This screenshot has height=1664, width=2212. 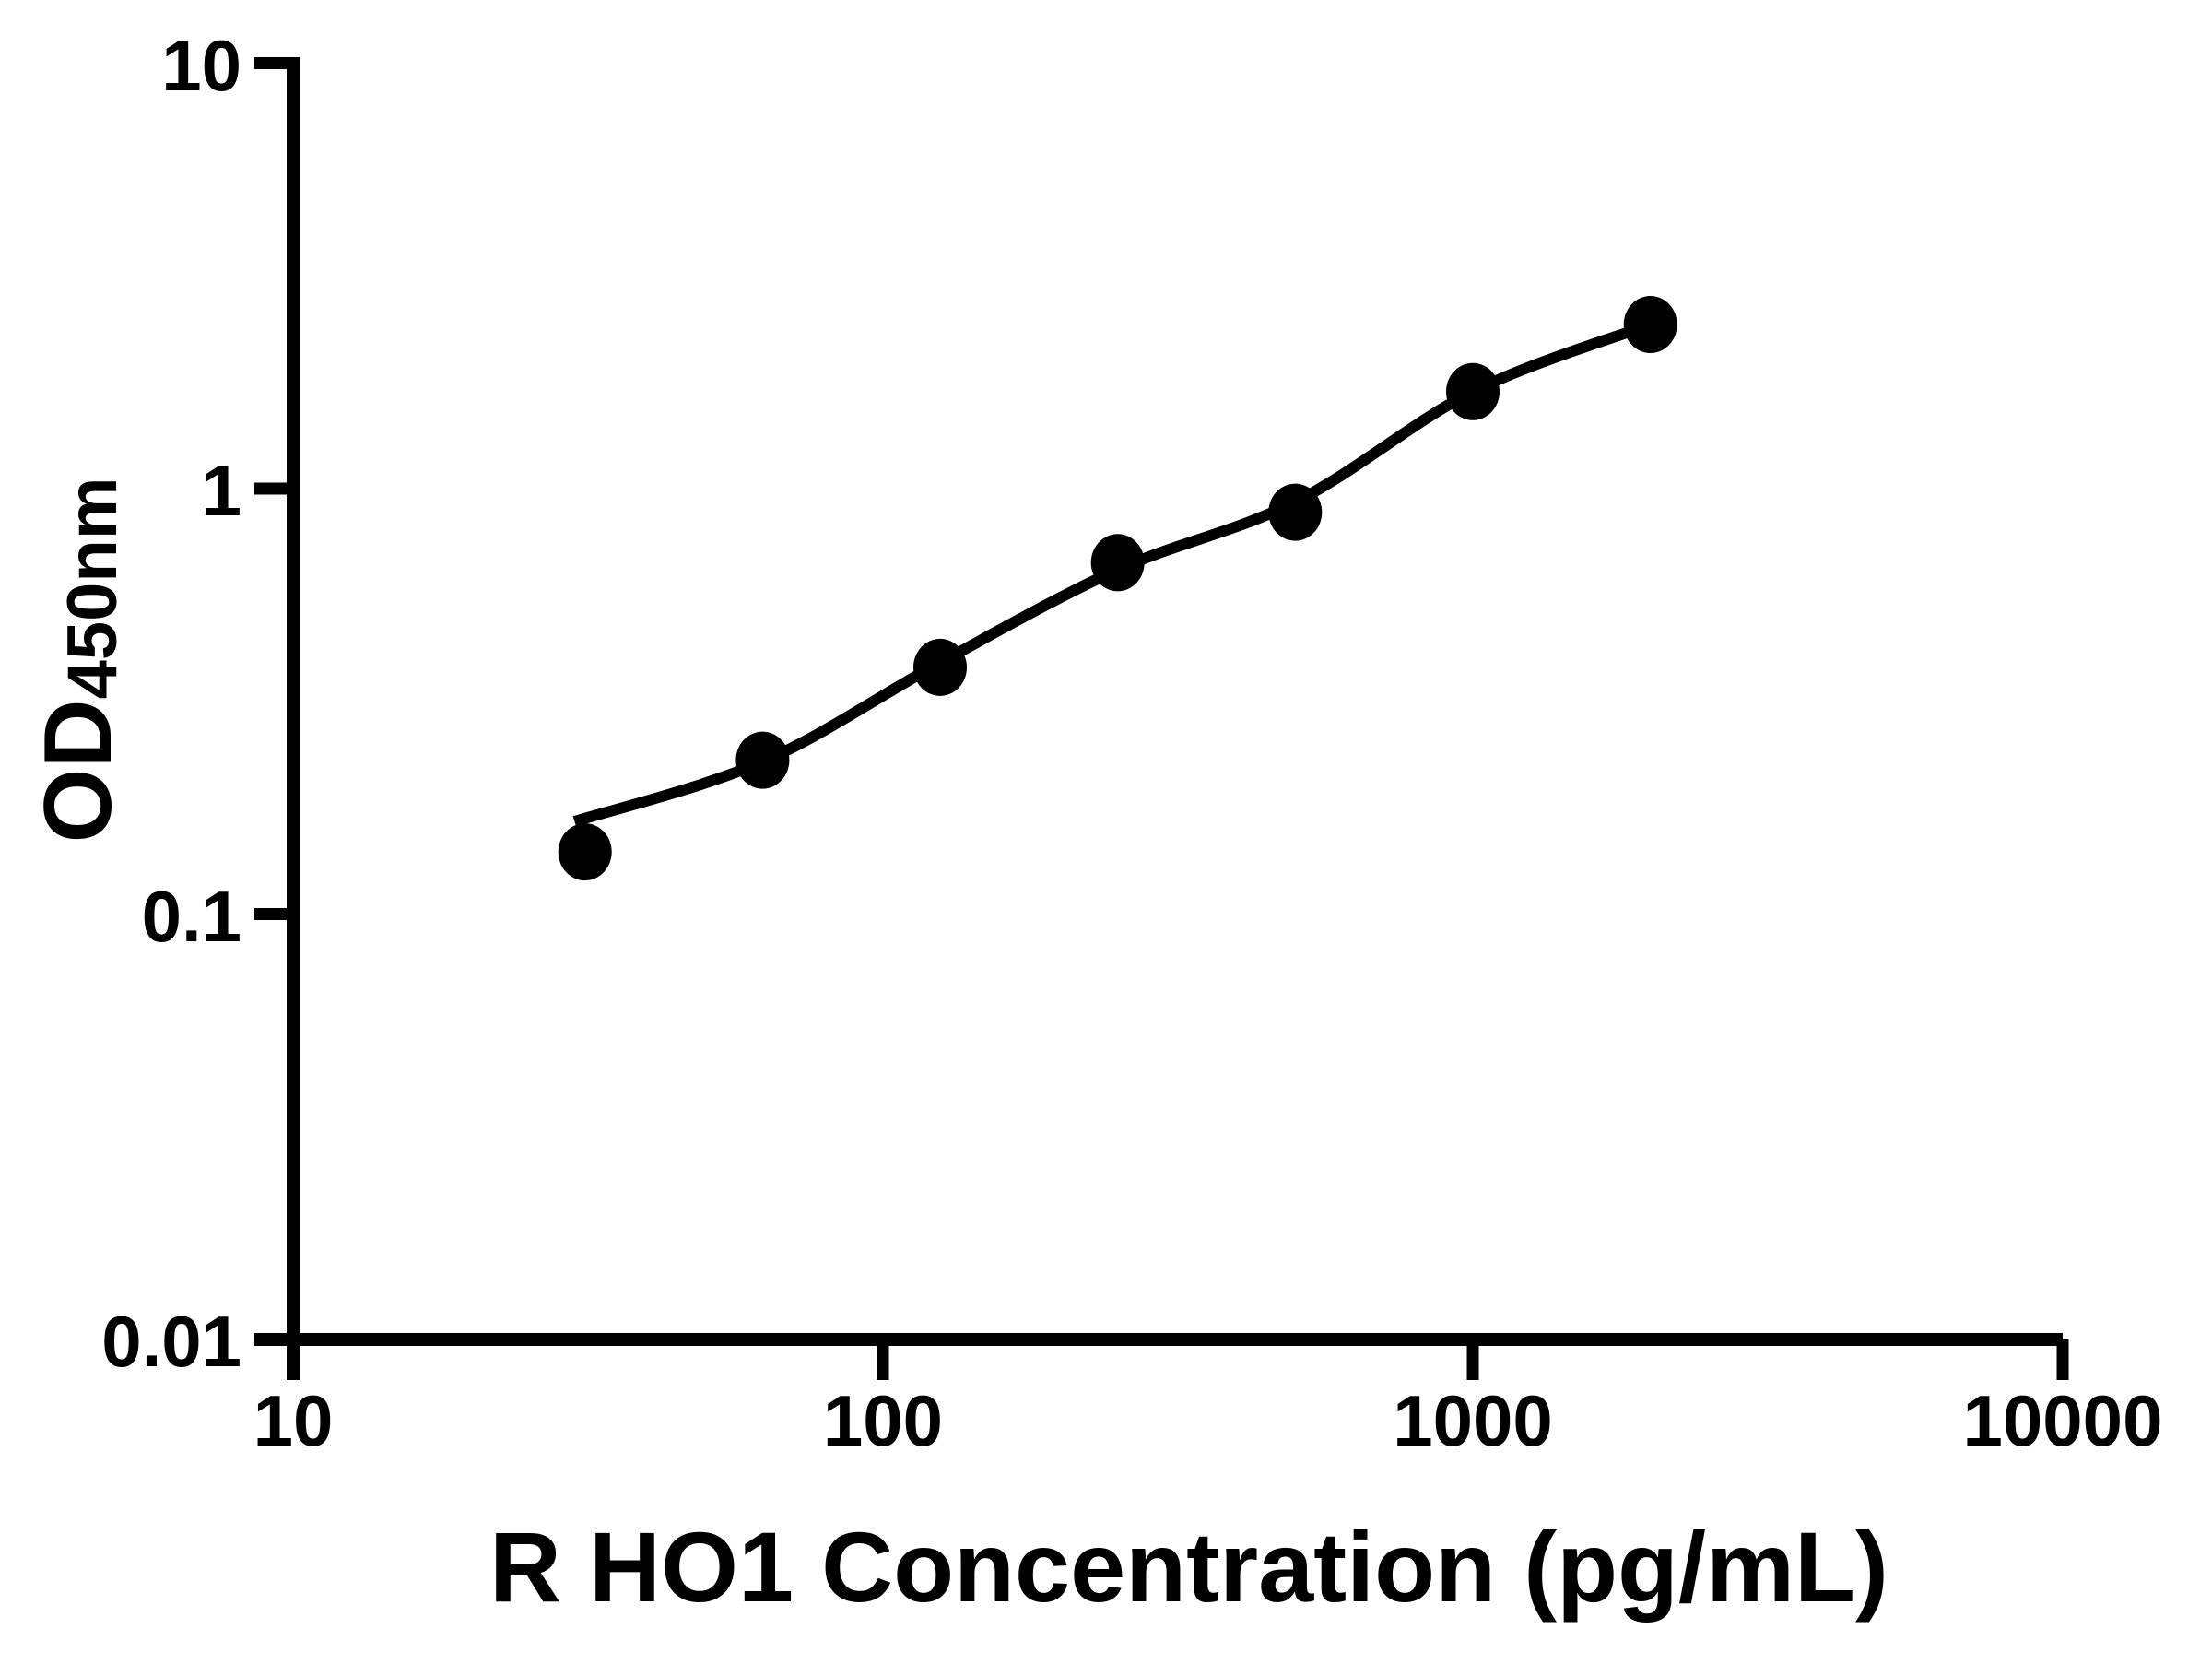 What do you see at coordinates (293, 1420) in the screenshot?
I see `x-tick-label-10: 10` at bounding box center [293, 1420].